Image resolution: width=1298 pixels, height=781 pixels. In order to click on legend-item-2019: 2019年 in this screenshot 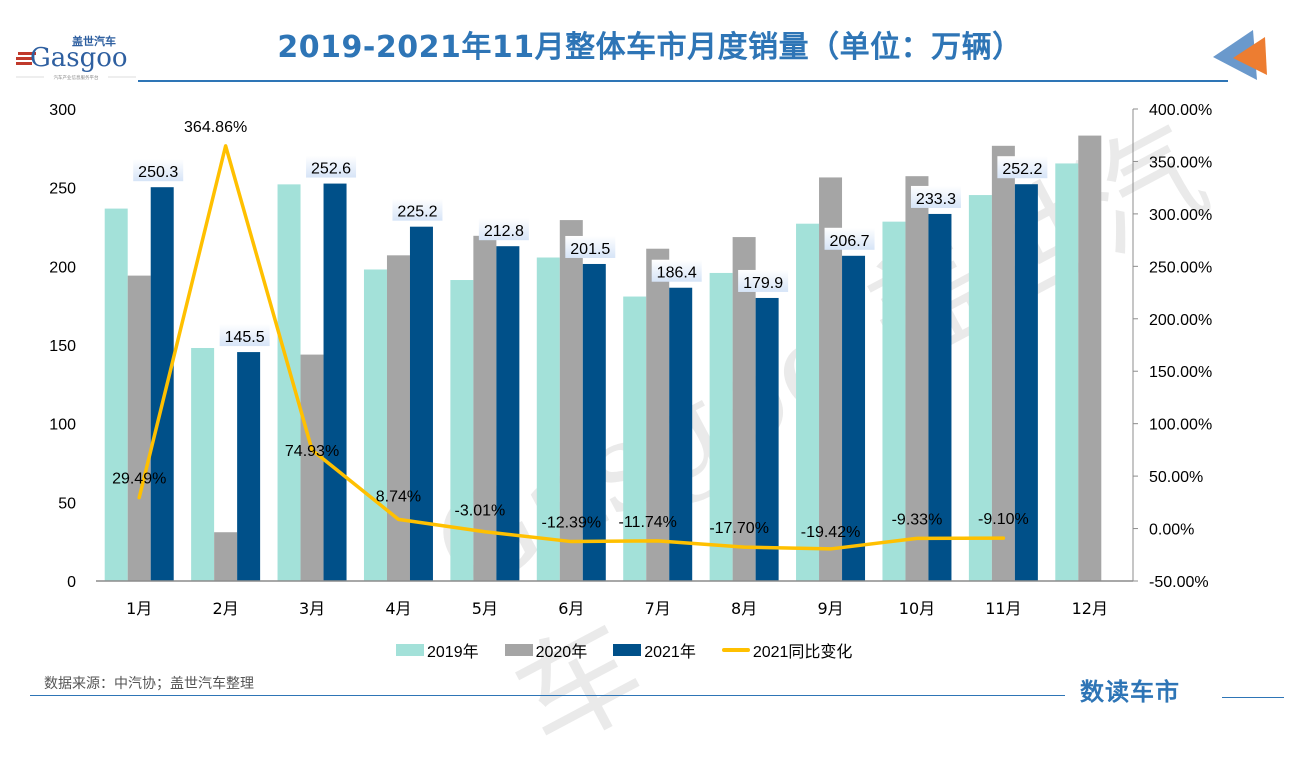, I will do `click(437, 650)`.